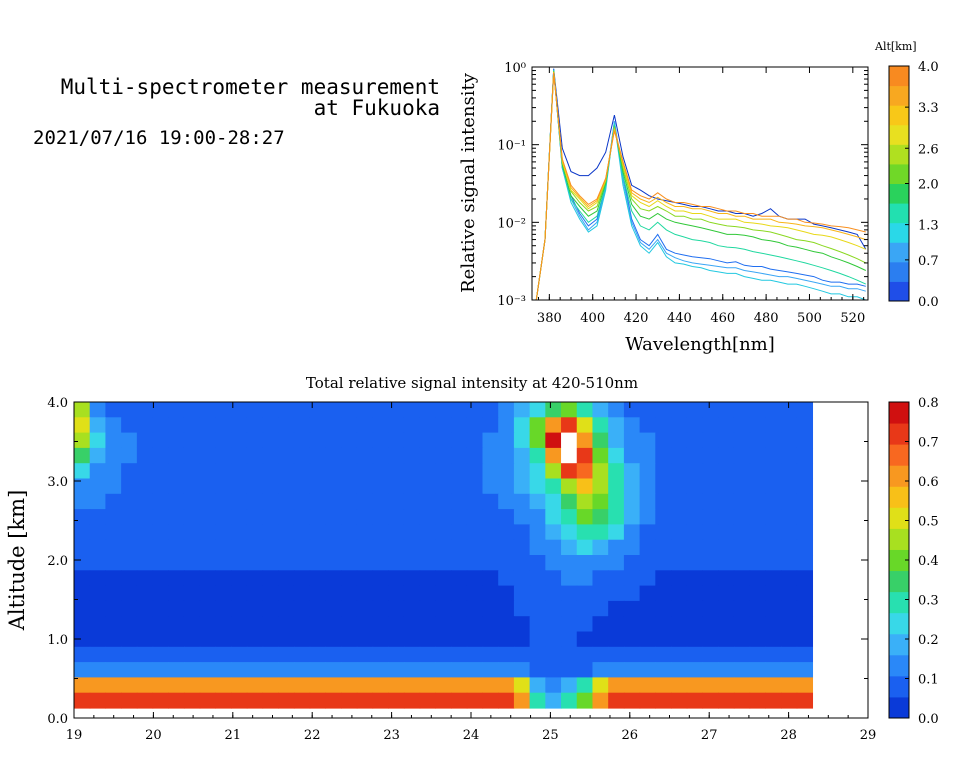 This screenshot has width=960, height=770. Describe the element at coordinates (928, 719) in the screenshot. I see `intensity-colorbar-tick-label: 0.0` at that location.